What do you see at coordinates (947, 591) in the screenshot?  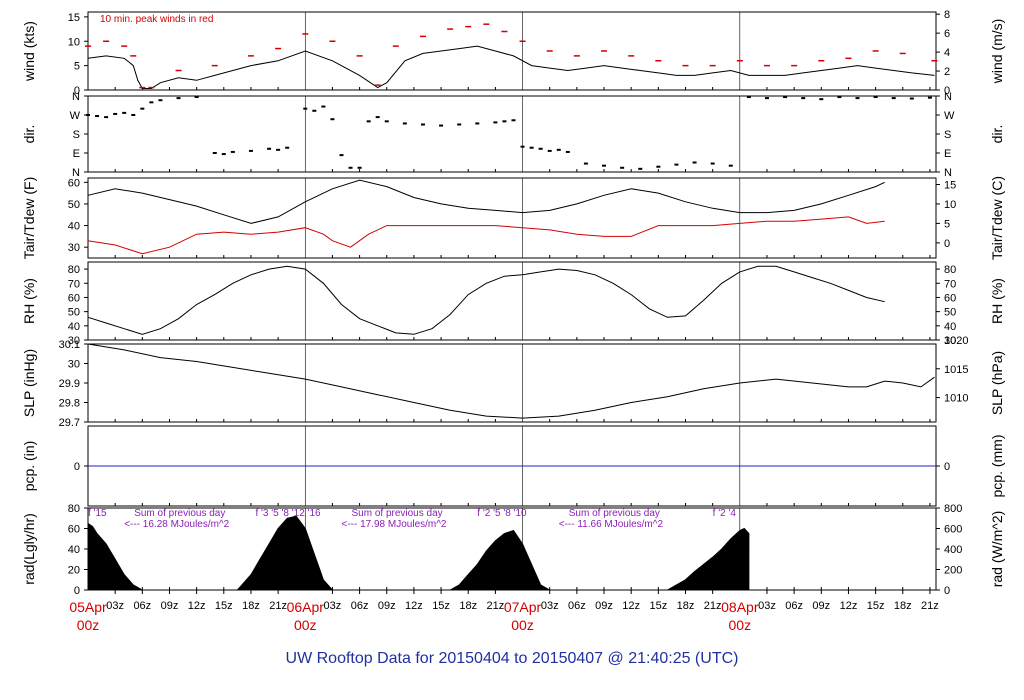 I see `yticklabel-right-rad: 0` at bounding box center [947, 591].